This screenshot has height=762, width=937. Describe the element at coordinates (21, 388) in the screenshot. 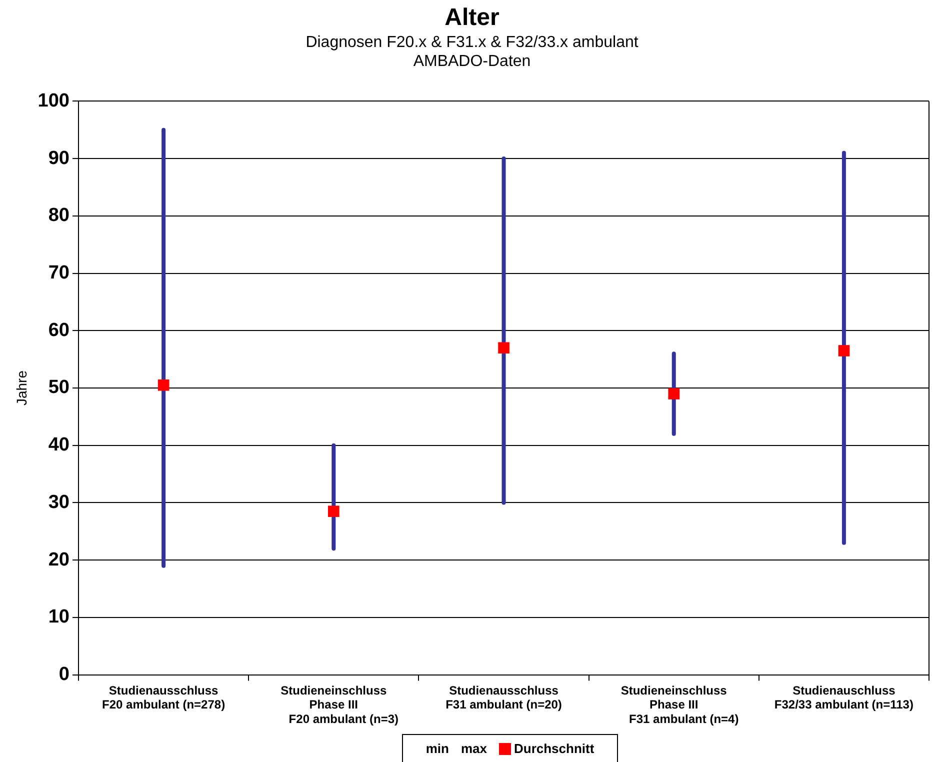

I see `y-axis-title: Jahre` at that location.